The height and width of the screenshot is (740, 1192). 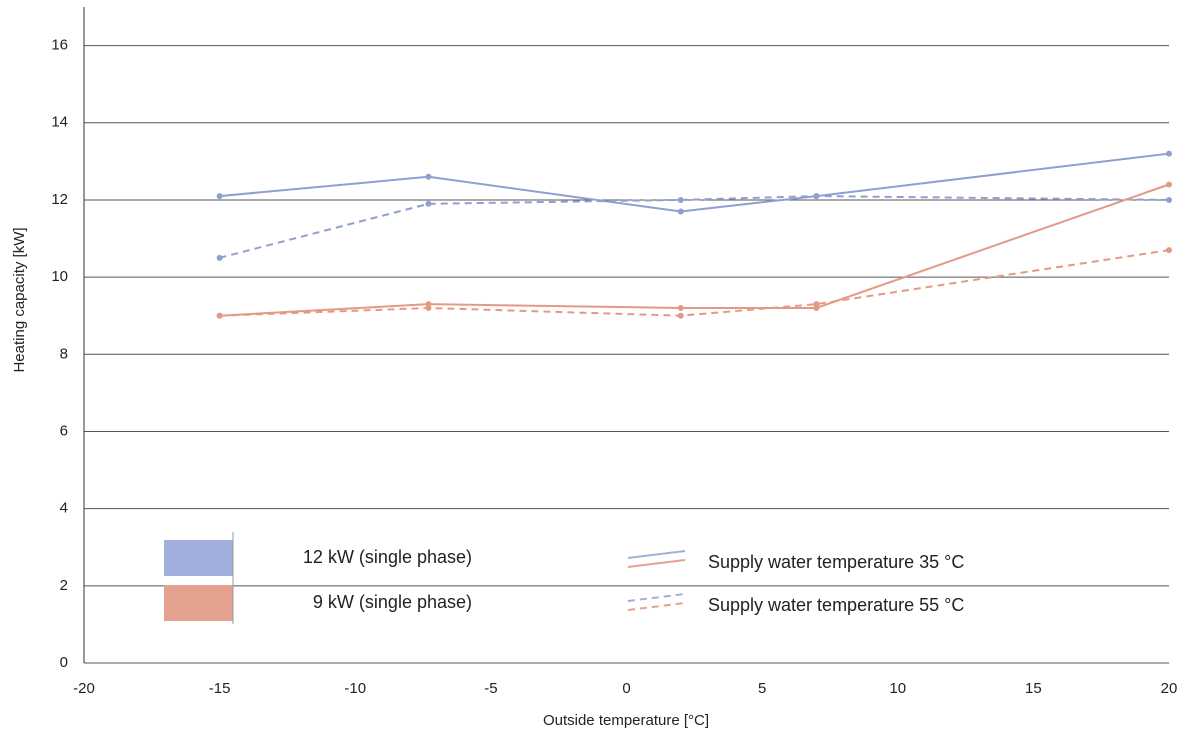 I want to click on legend-label: Supply water temperature 35 °C, so click(x=836, y=562).